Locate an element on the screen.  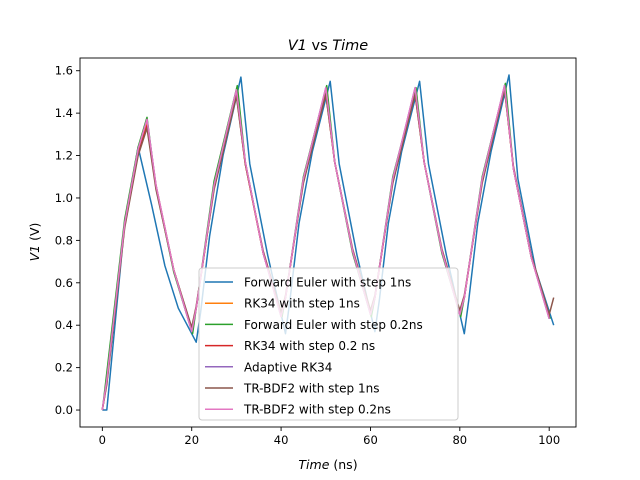
title-separator: vs is located at coordinates (319, 46).